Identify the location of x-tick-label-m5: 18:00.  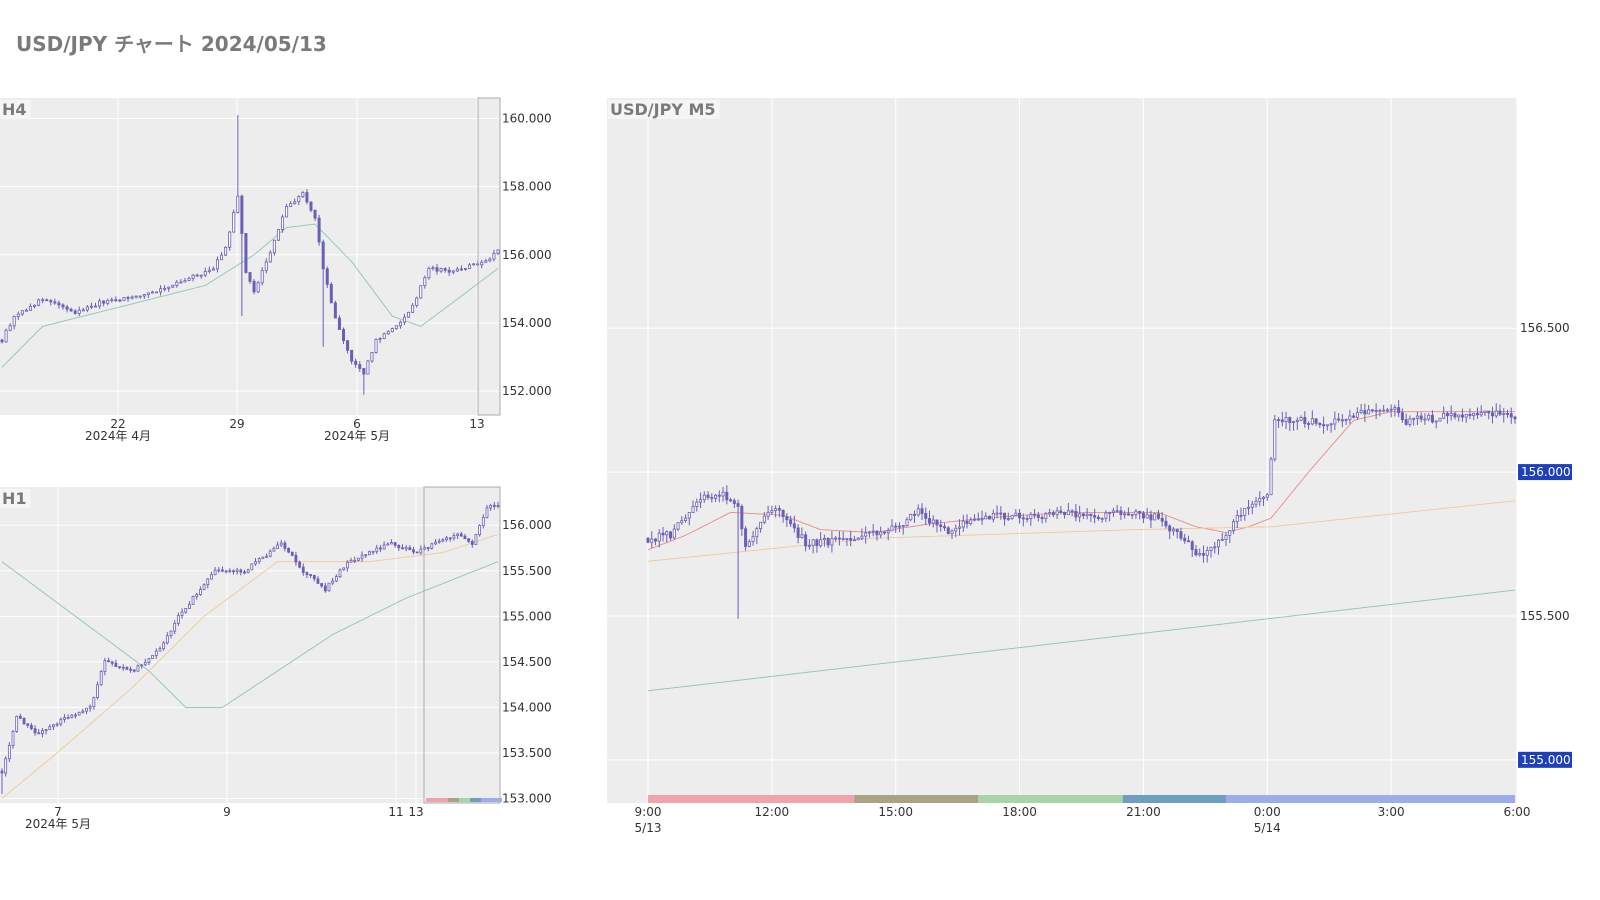
(1019, 812).